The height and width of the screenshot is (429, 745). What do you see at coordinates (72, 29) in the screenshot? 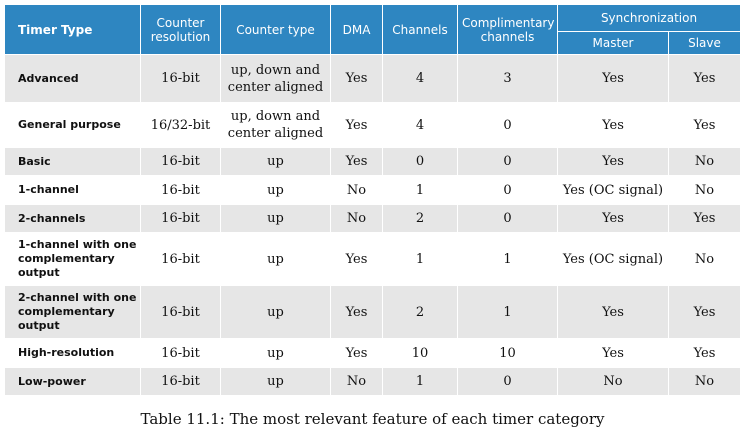
I see `header-timer-type: Timer Type` at bounding box center [72, 29].